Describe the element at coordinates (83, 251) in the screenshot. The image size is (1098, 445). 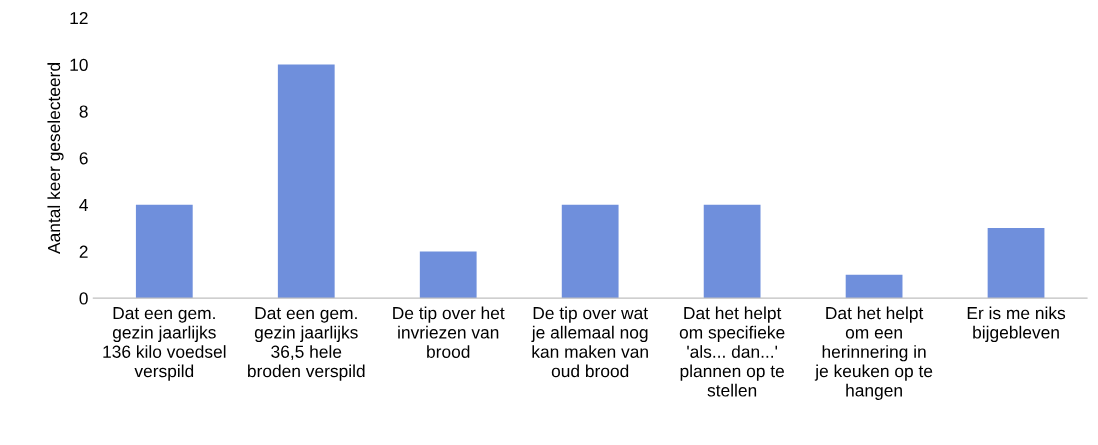
I see `y-tick-label: 2` at that location.